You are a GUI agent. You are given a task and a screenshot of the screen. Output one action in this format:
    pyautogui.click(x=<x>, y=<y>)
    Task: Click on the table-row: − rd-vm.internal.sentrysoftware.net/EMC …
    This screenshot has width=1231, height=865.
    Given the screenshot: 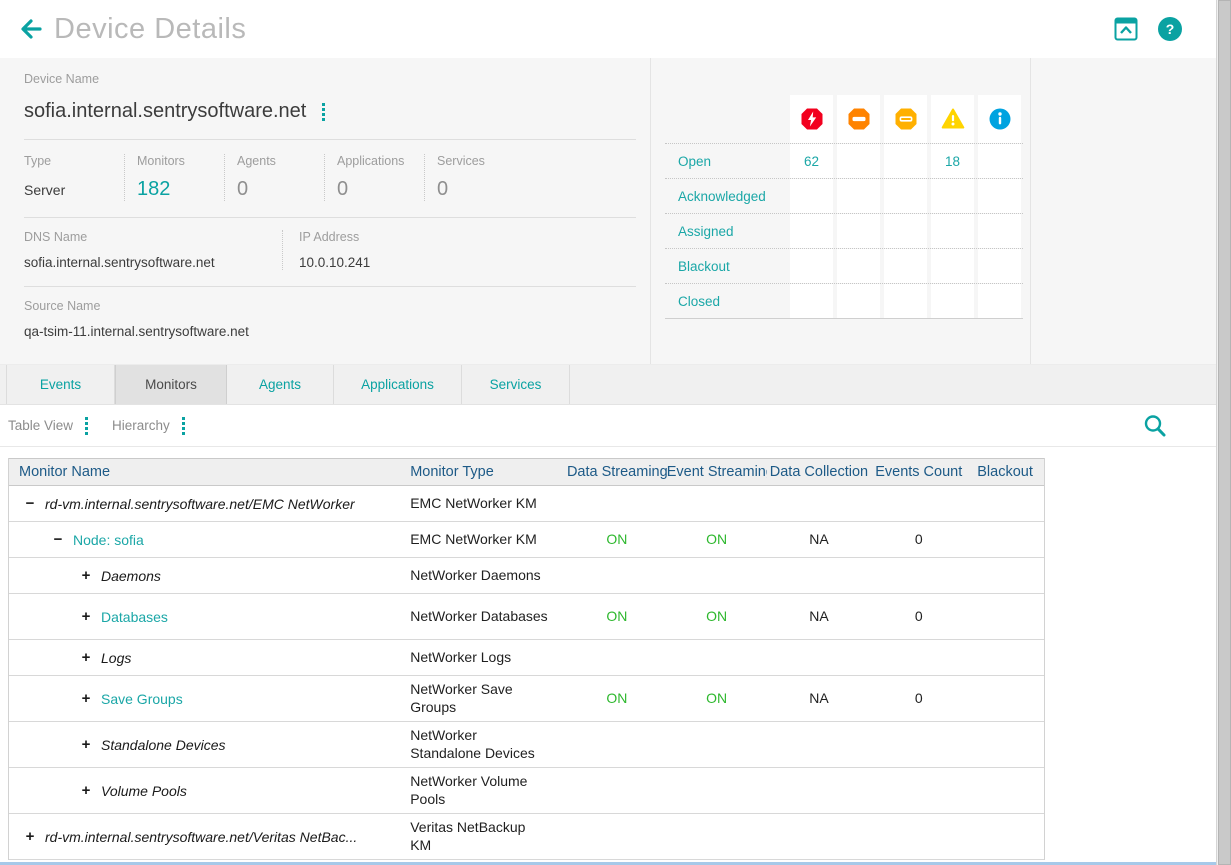 What is the action you would take?
    pyautogui.click(x=526, y=504)
    